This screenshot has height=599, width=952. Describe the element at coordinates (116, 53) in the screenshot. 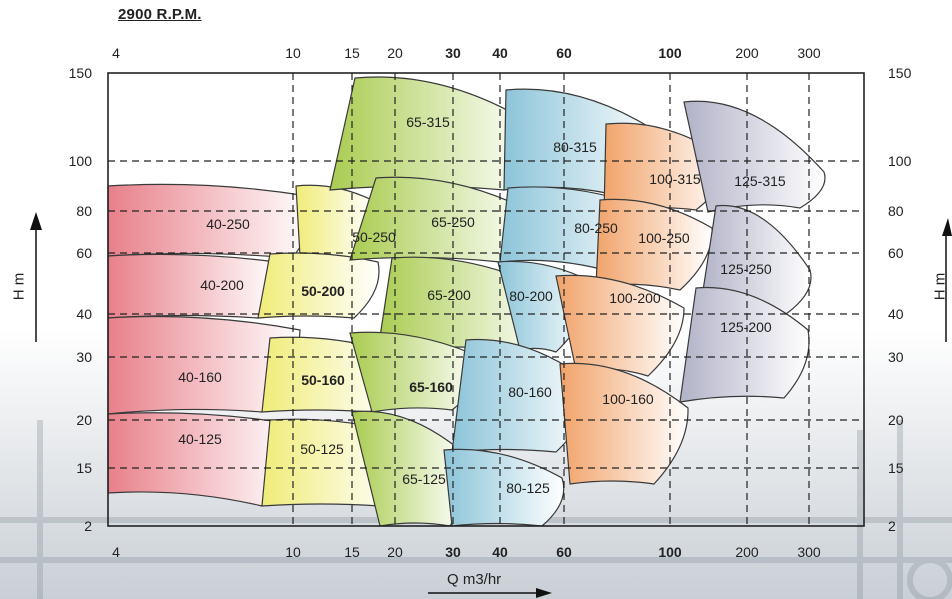

I see `x-tick-label-top: 4` at that location.